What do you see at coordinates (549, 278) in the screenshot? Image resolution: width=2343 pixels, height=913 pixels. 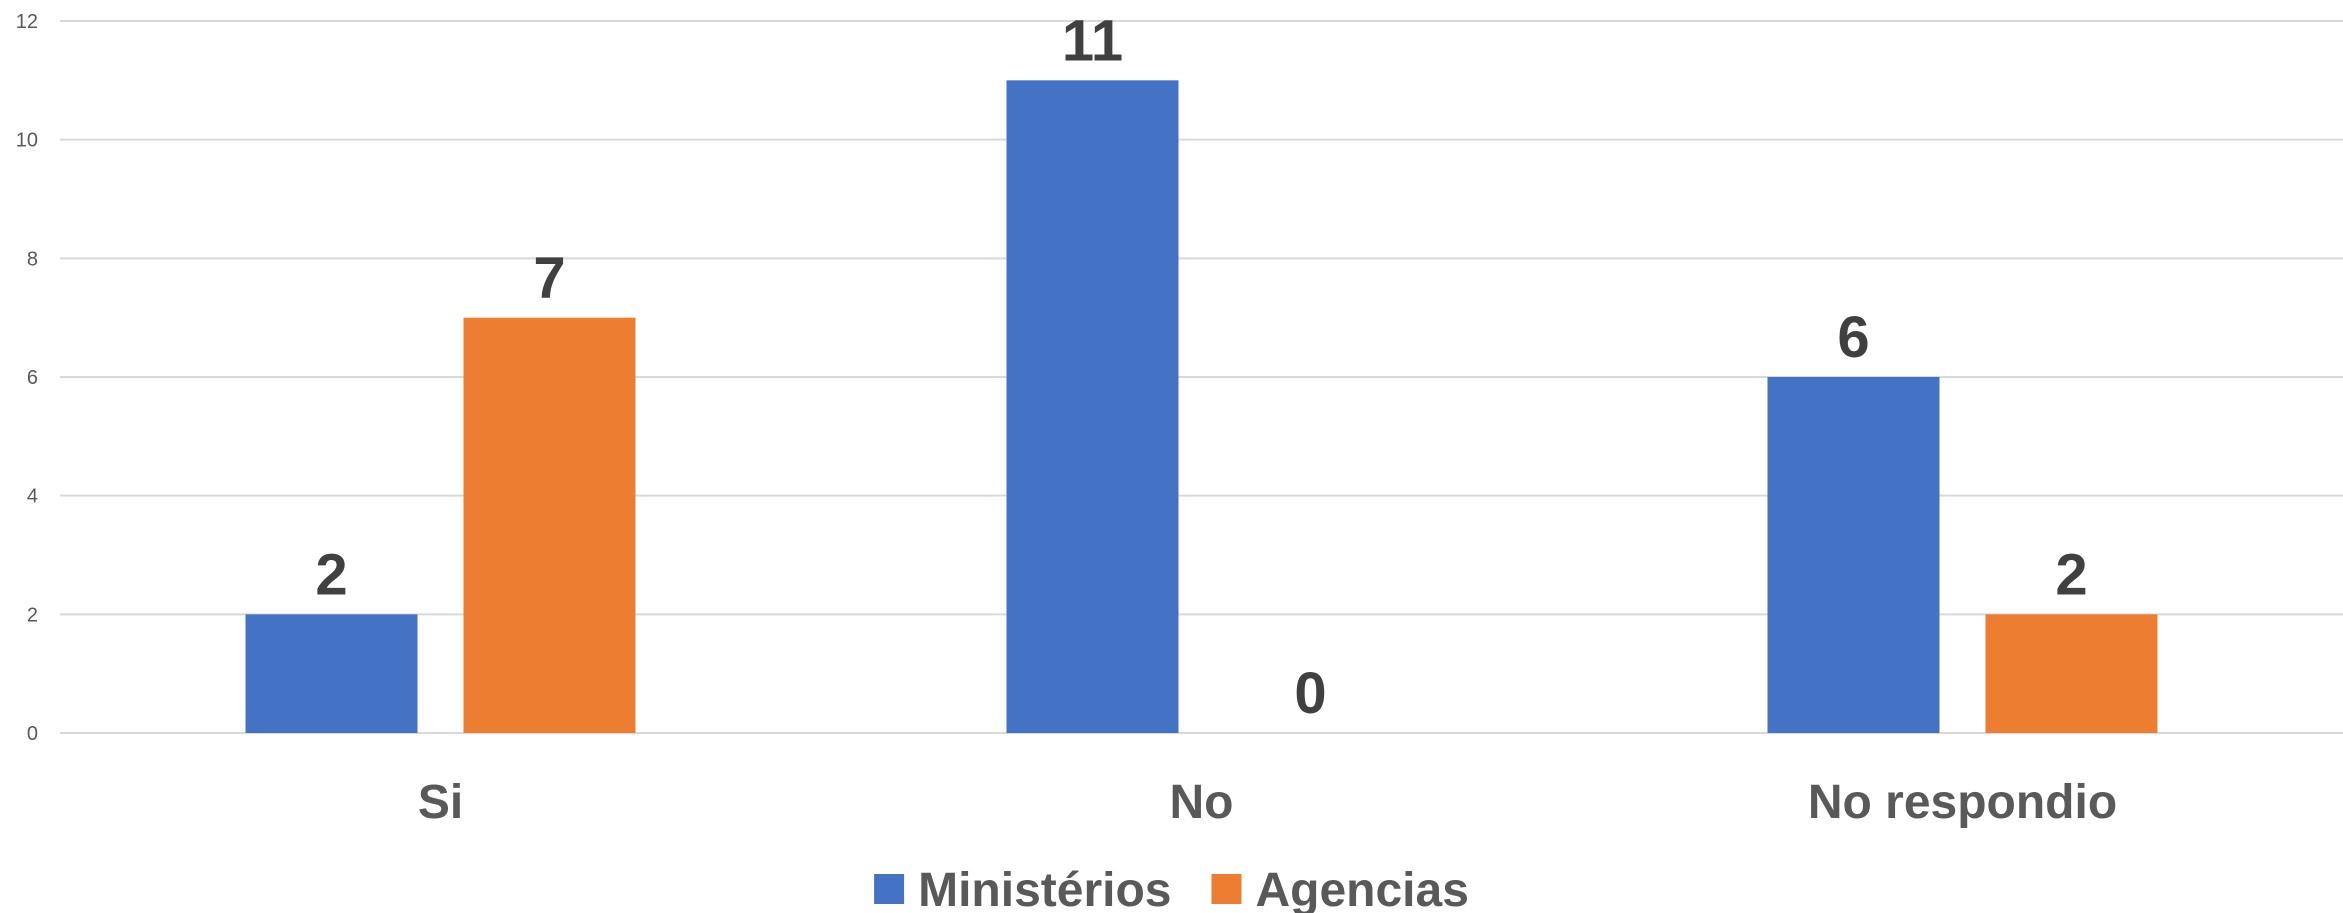 I see `data-label: 7` at bounding box center [549, 278].